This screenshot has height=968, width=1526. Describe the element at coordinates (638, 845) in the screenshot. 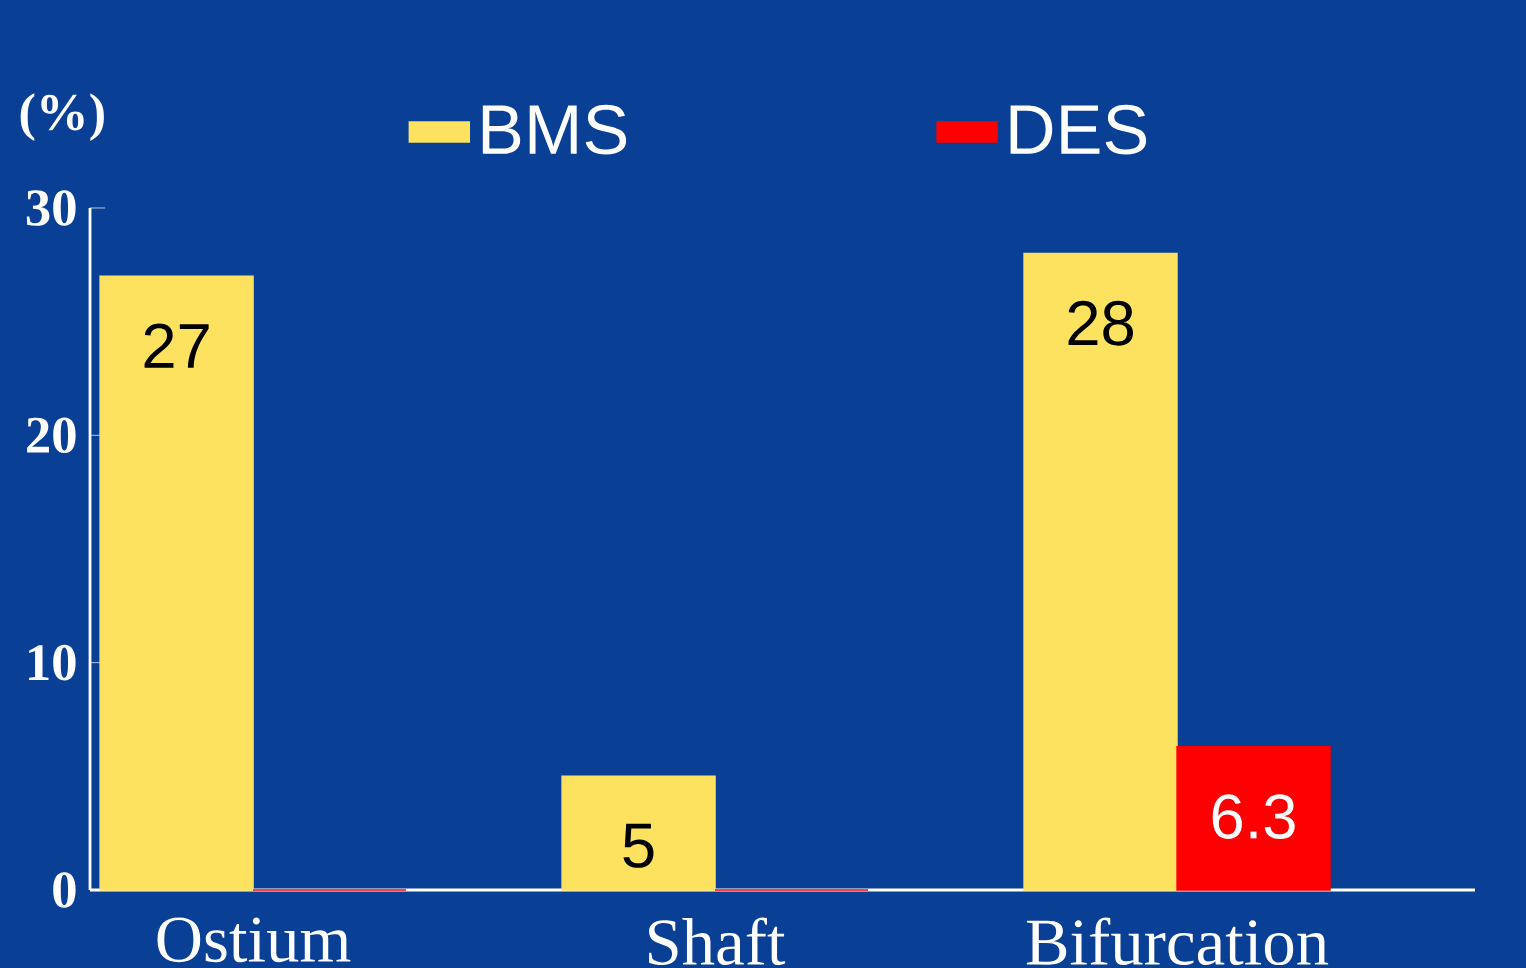

I see `data-label: 5` at that location.